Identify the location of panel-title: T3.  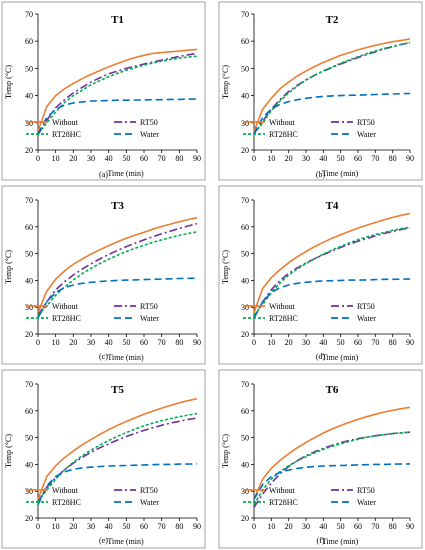
(117, 206).